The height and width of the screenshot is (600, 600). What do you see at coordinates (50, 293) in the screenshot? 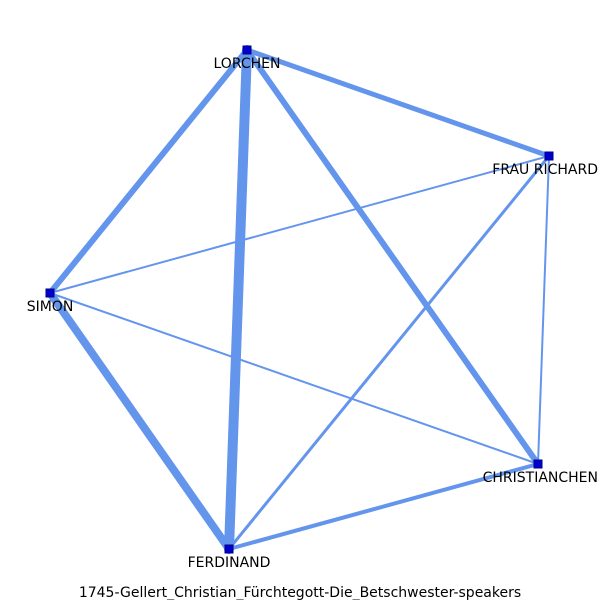
I see `node-simon` at bounding box center [50, 293].